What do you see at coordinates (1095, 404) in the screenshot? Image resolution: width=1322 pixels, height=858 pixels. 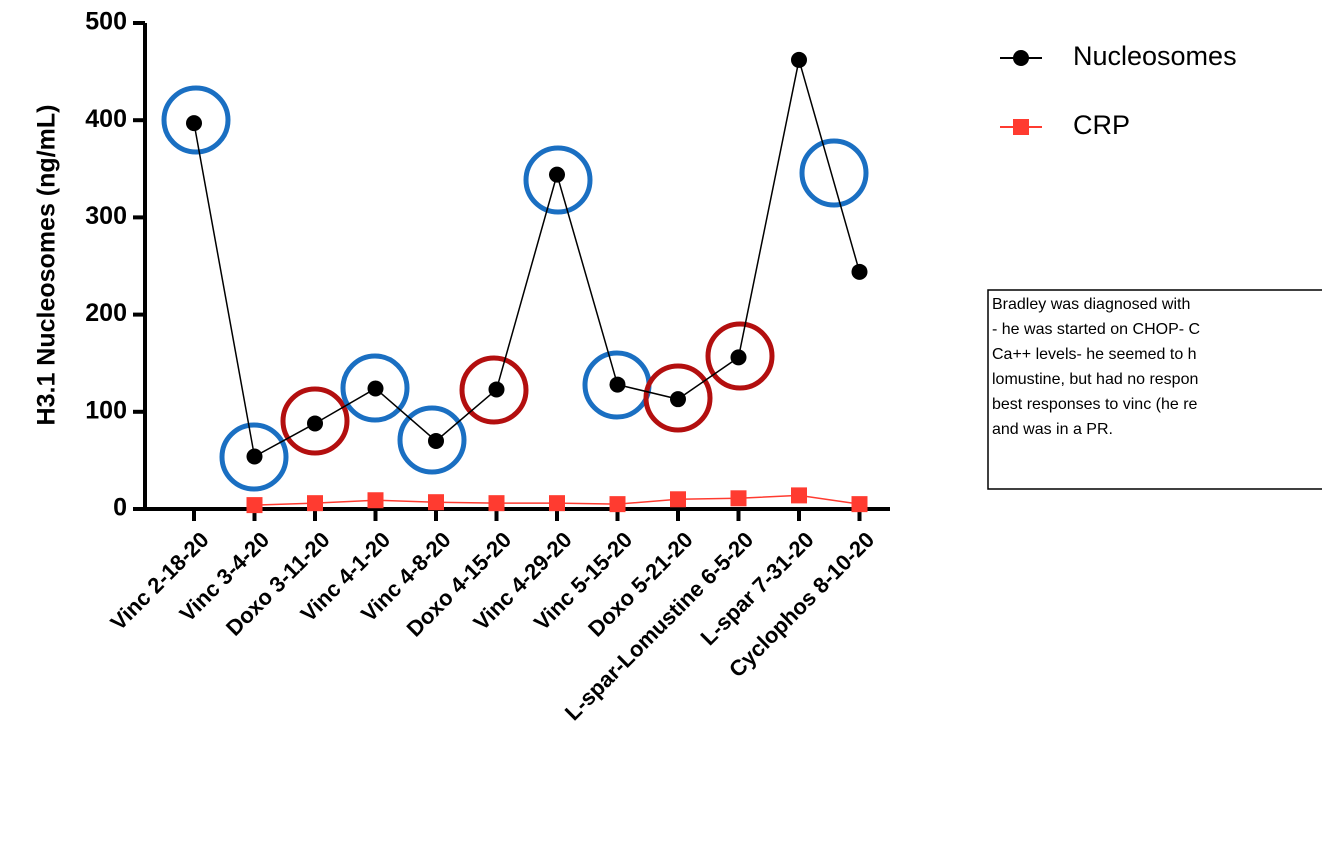 I see `annotation-line: best responses to vinc (he re` at bounding box center [1095, 404].